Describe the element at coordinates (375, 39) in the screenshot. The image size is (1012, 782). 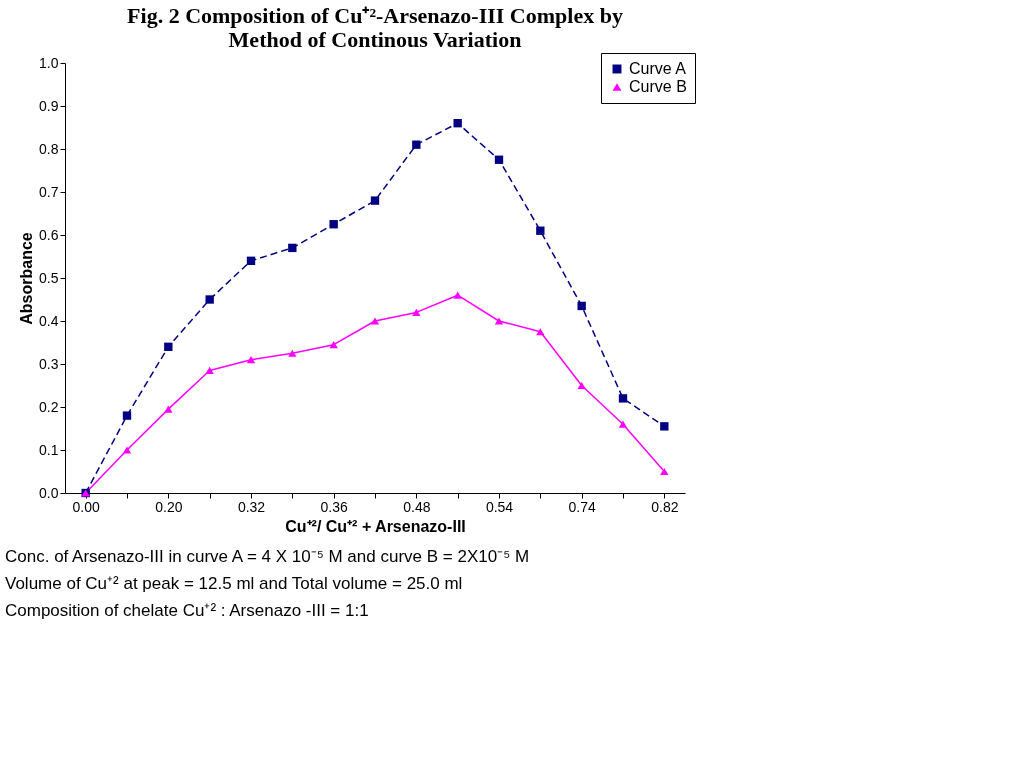
I see `text: Method of Continous Variation` at that location.